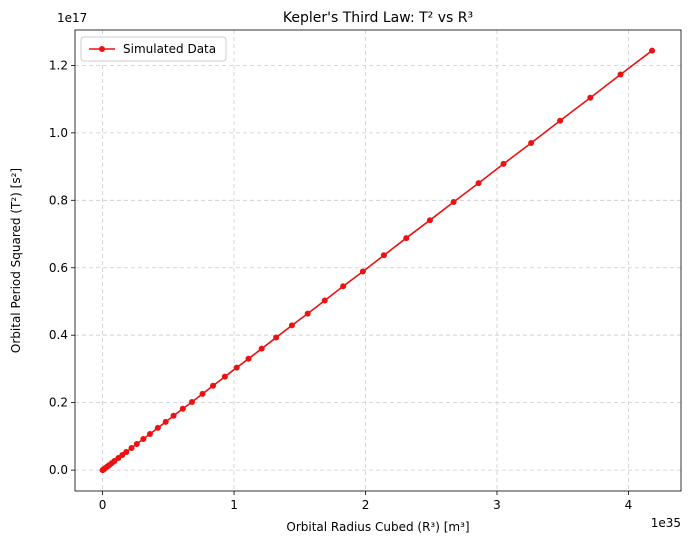 This screenshot has height=547, width=691. Describe the element at coordinates (58, 200) in the screenshot. I see `y-tick-label: 0.8` at that location.